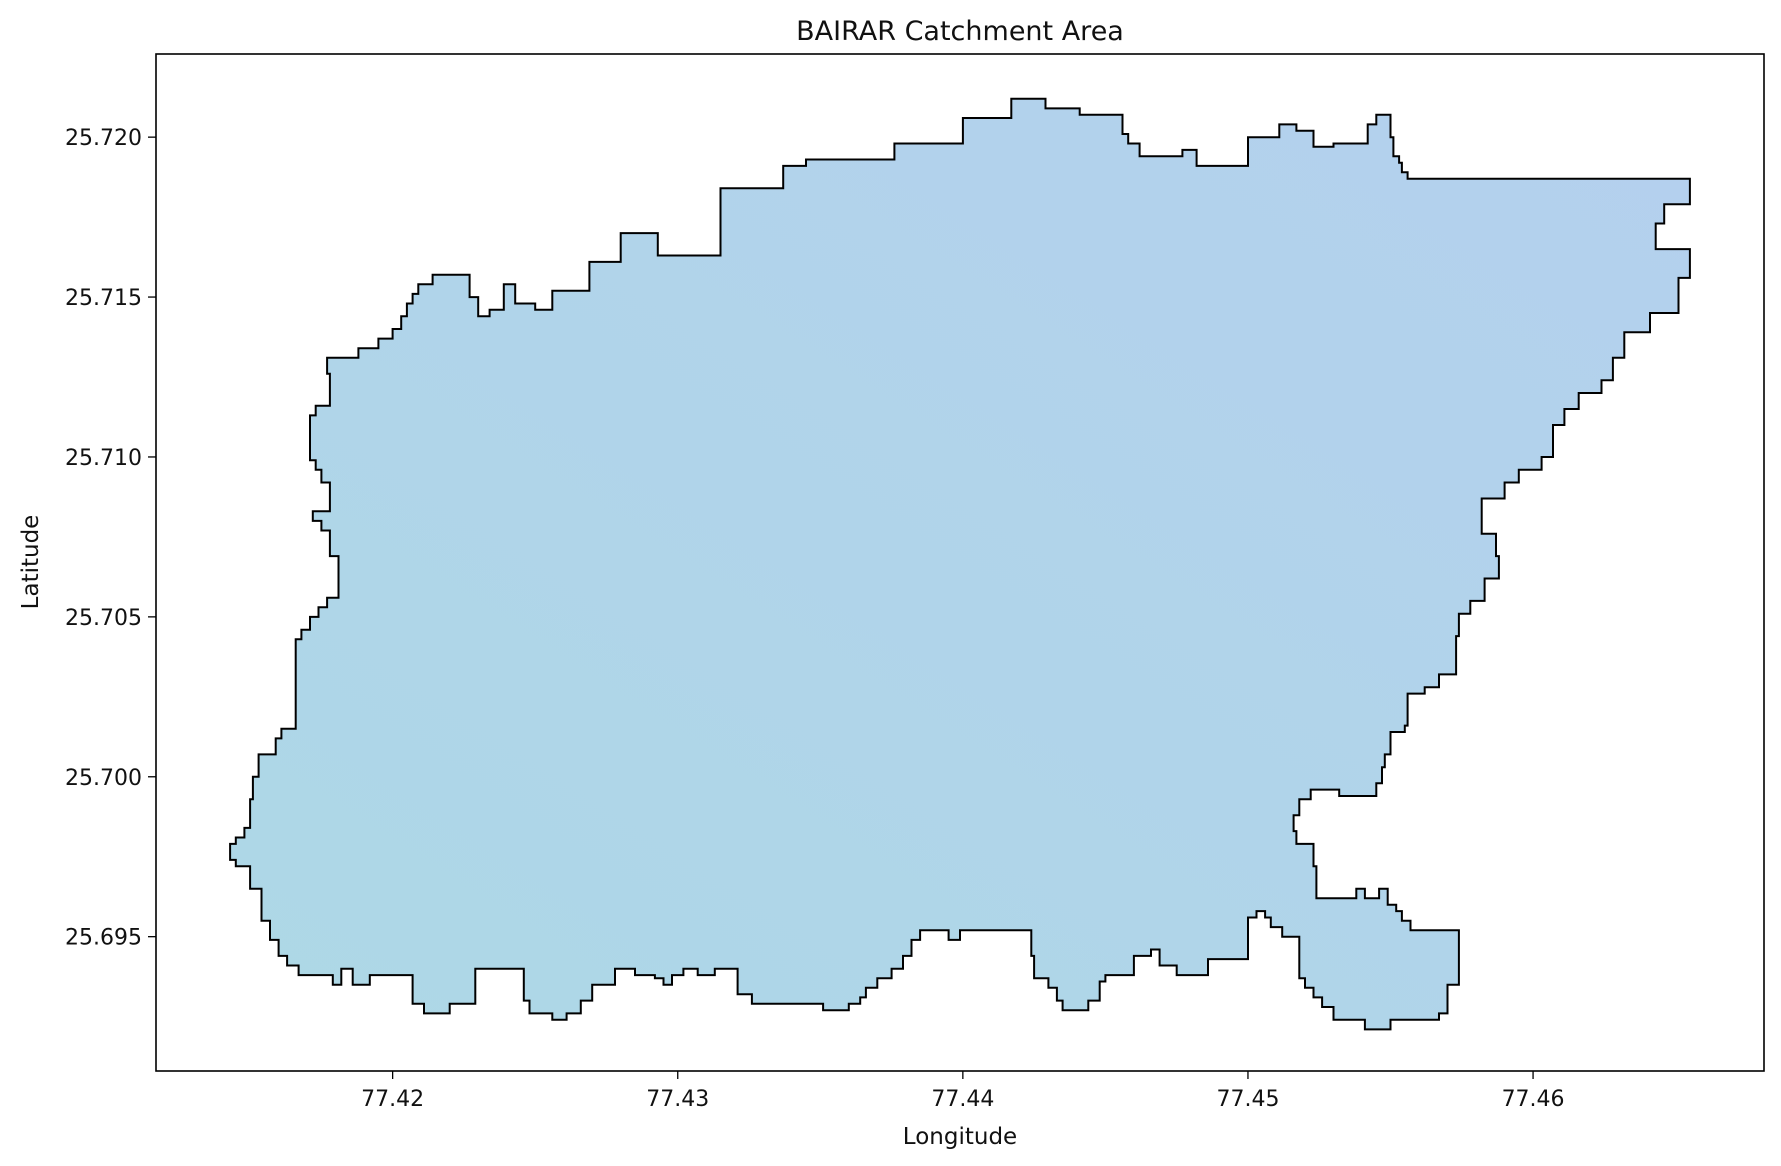 The width and height of the screenshot is (1781, 1166). Describe the element at coordinates (103, 458) in the screenshot. I see `y-tick-label: 25.710` at that location.